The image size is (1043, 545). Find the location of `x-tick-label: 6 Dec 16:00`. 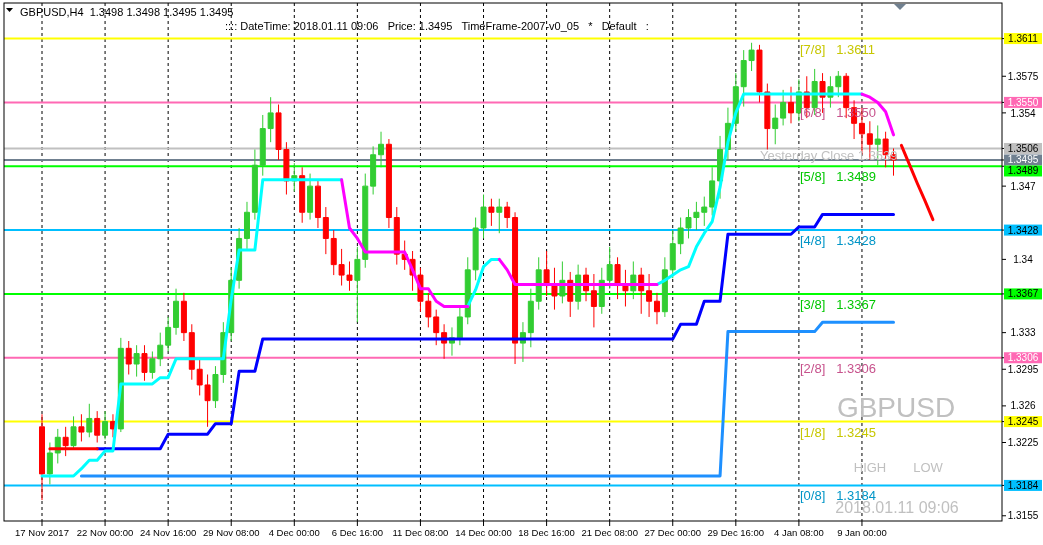

x-tick-label: 6 Dec 16:00 is located at coordinates (357, 532).